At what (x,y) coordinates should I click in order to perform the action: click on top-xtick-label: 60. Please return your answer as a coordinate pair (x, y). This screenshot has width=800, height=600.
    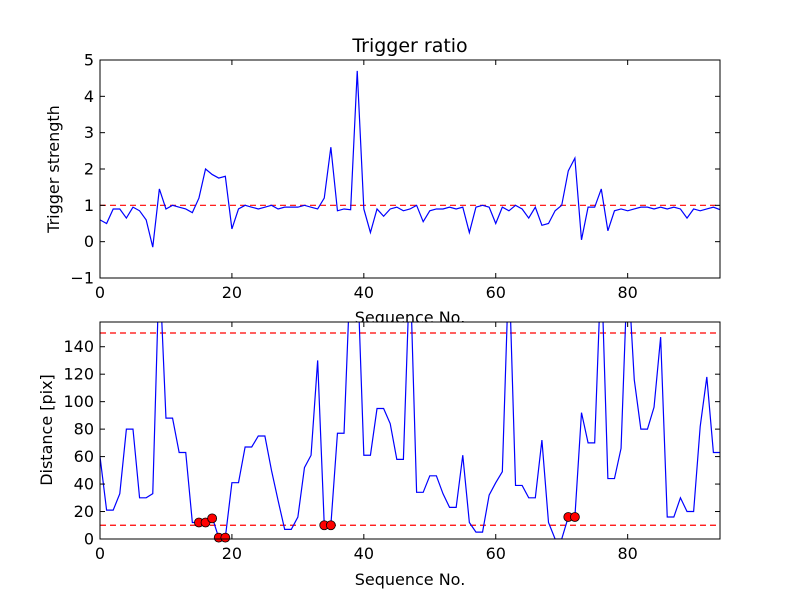
    Looking at the image, I should click on (496, 292).